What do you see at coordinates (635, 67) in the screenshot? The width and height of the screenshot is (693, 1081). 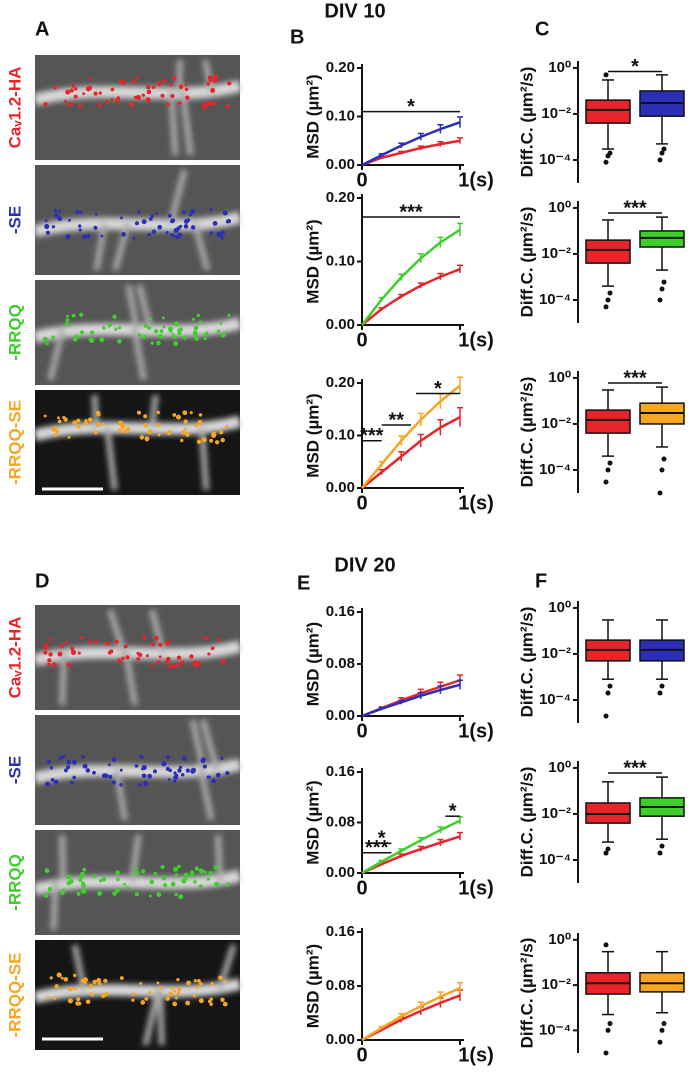 I see `significance-label: *` at bounding box center [635, 67].